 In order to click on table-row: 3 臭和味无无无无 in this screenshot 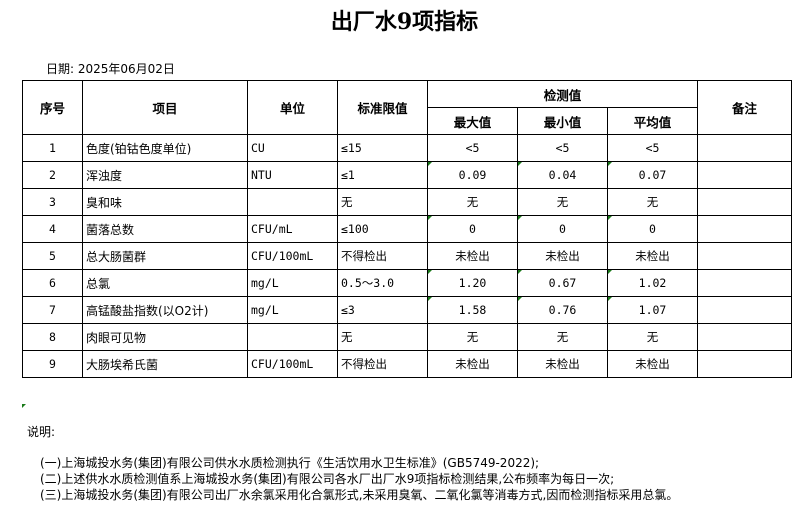, I will do `click(407, 202)`.